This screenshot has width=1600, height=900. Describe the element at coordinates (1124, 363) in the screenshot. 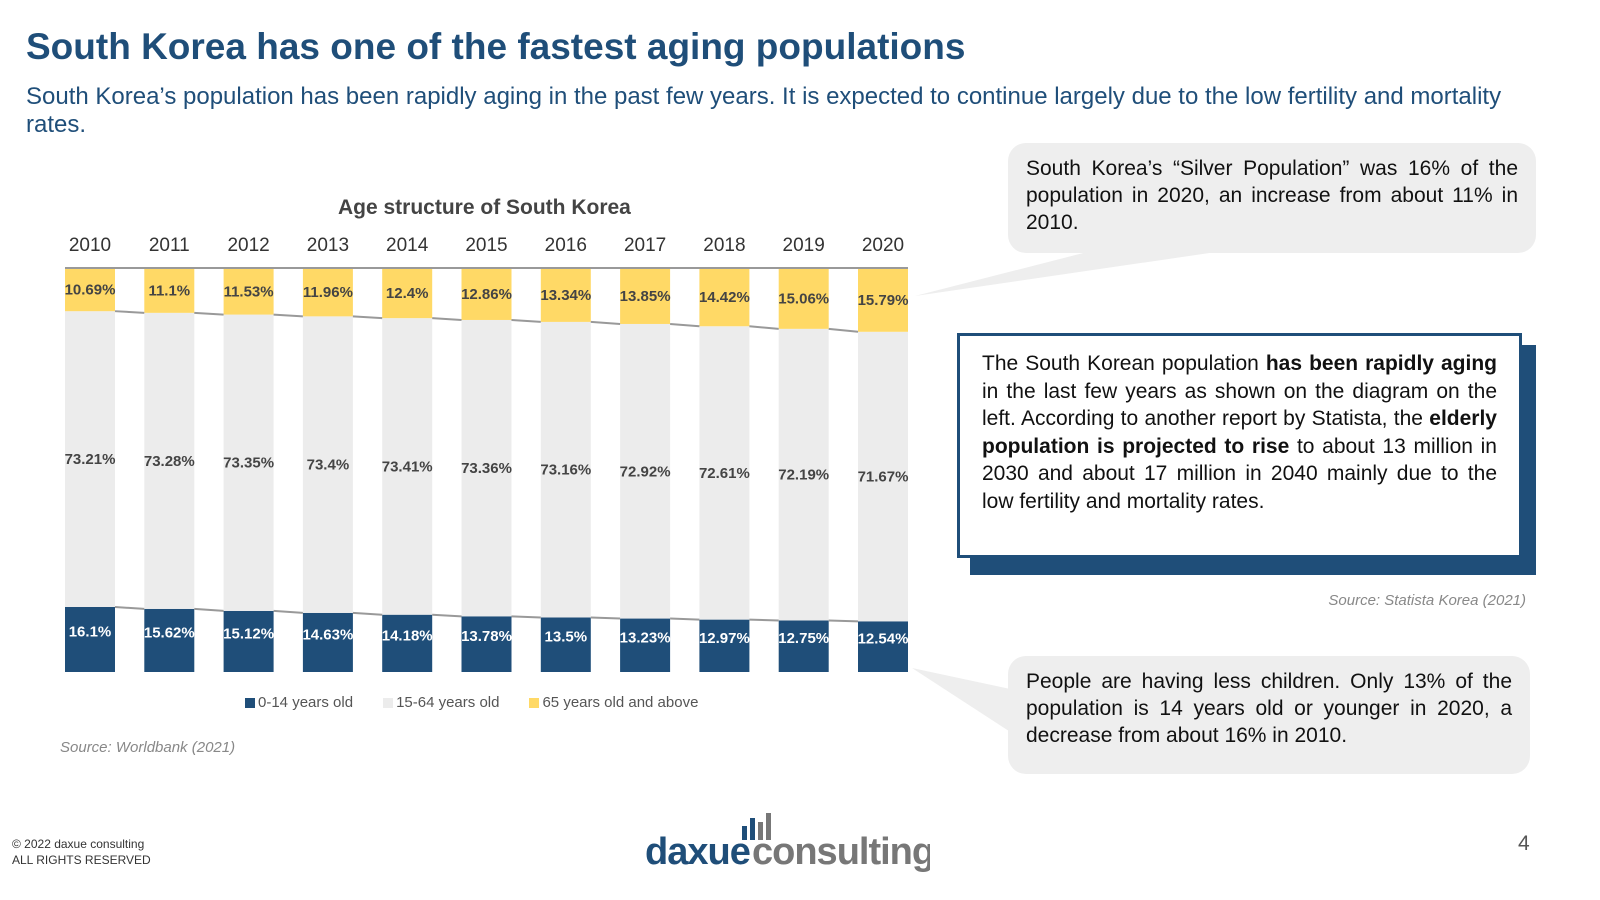

I see `text: The South Korean population` at that location.